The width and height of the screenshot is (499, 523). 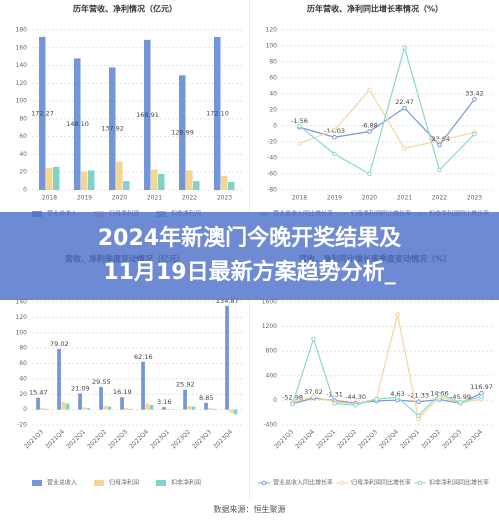 I want to click on banner-line: 2024年新澳门今晚开奖结果及, so click(x=249, y=238).